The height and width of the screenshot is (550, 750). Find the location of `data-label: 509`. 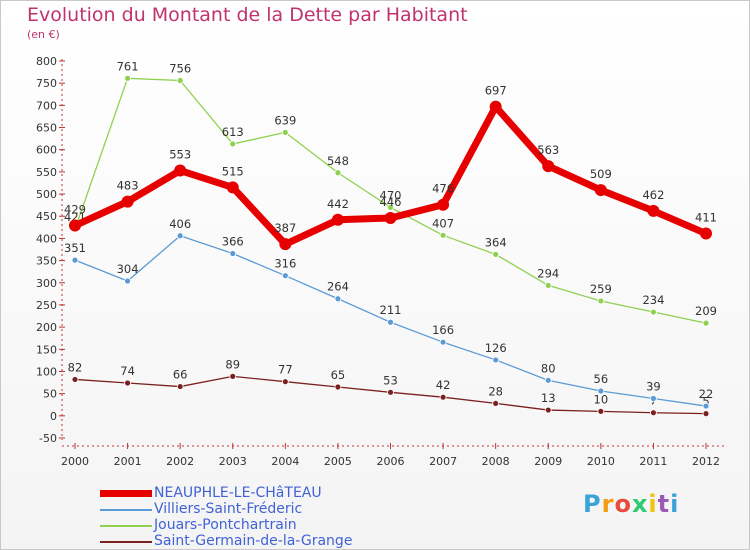

data-label: 509 is located at coordinates (601, 174).